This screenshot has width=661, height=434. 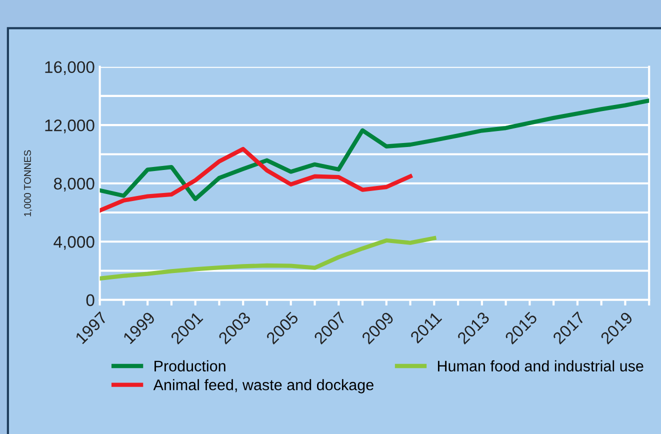 What do you see at coordinates (74, 185) in the screenshot?
I see `y-tick-label: 8,000` at bounding box center [74, 185].